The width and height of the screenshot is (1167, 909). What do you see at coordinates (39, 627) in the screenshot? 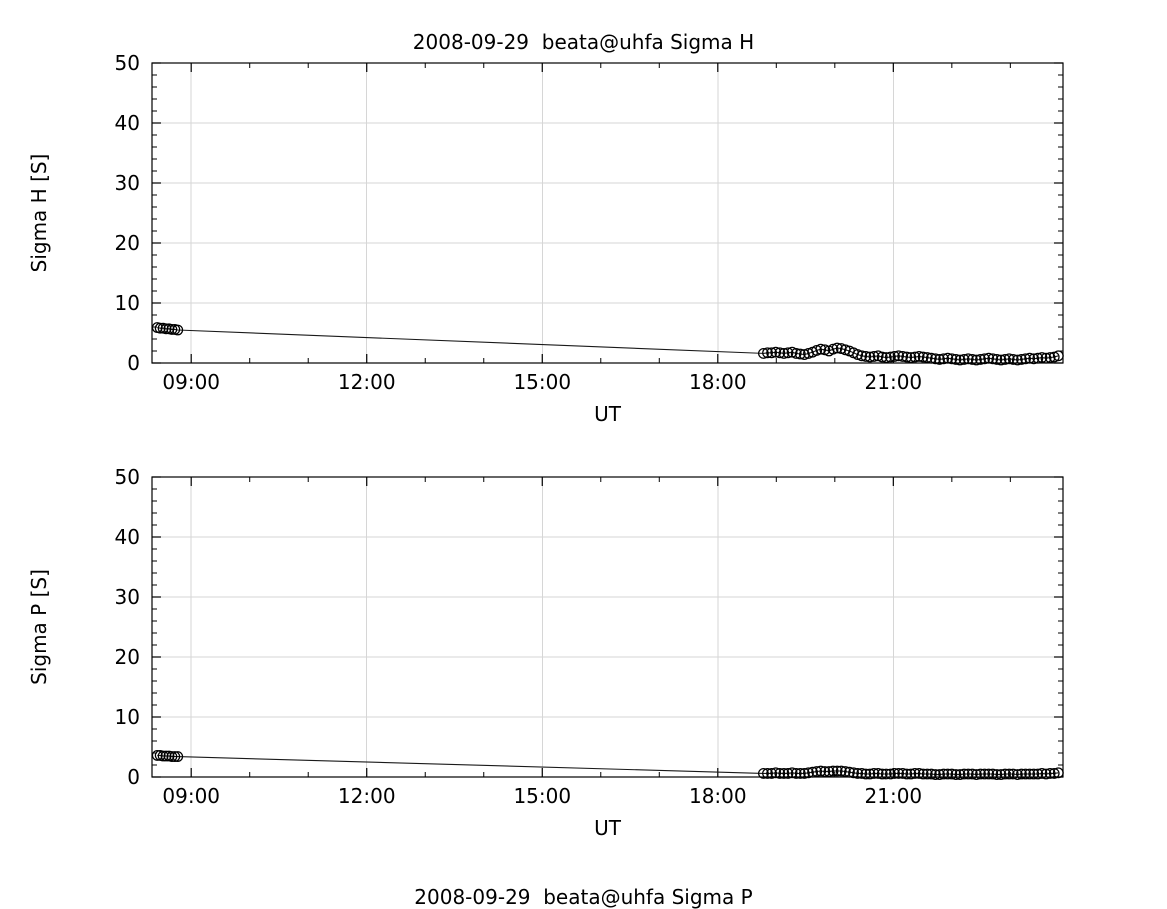
I see `y-axis-label: Sigma P [S]` at bounding box center [39, 627].